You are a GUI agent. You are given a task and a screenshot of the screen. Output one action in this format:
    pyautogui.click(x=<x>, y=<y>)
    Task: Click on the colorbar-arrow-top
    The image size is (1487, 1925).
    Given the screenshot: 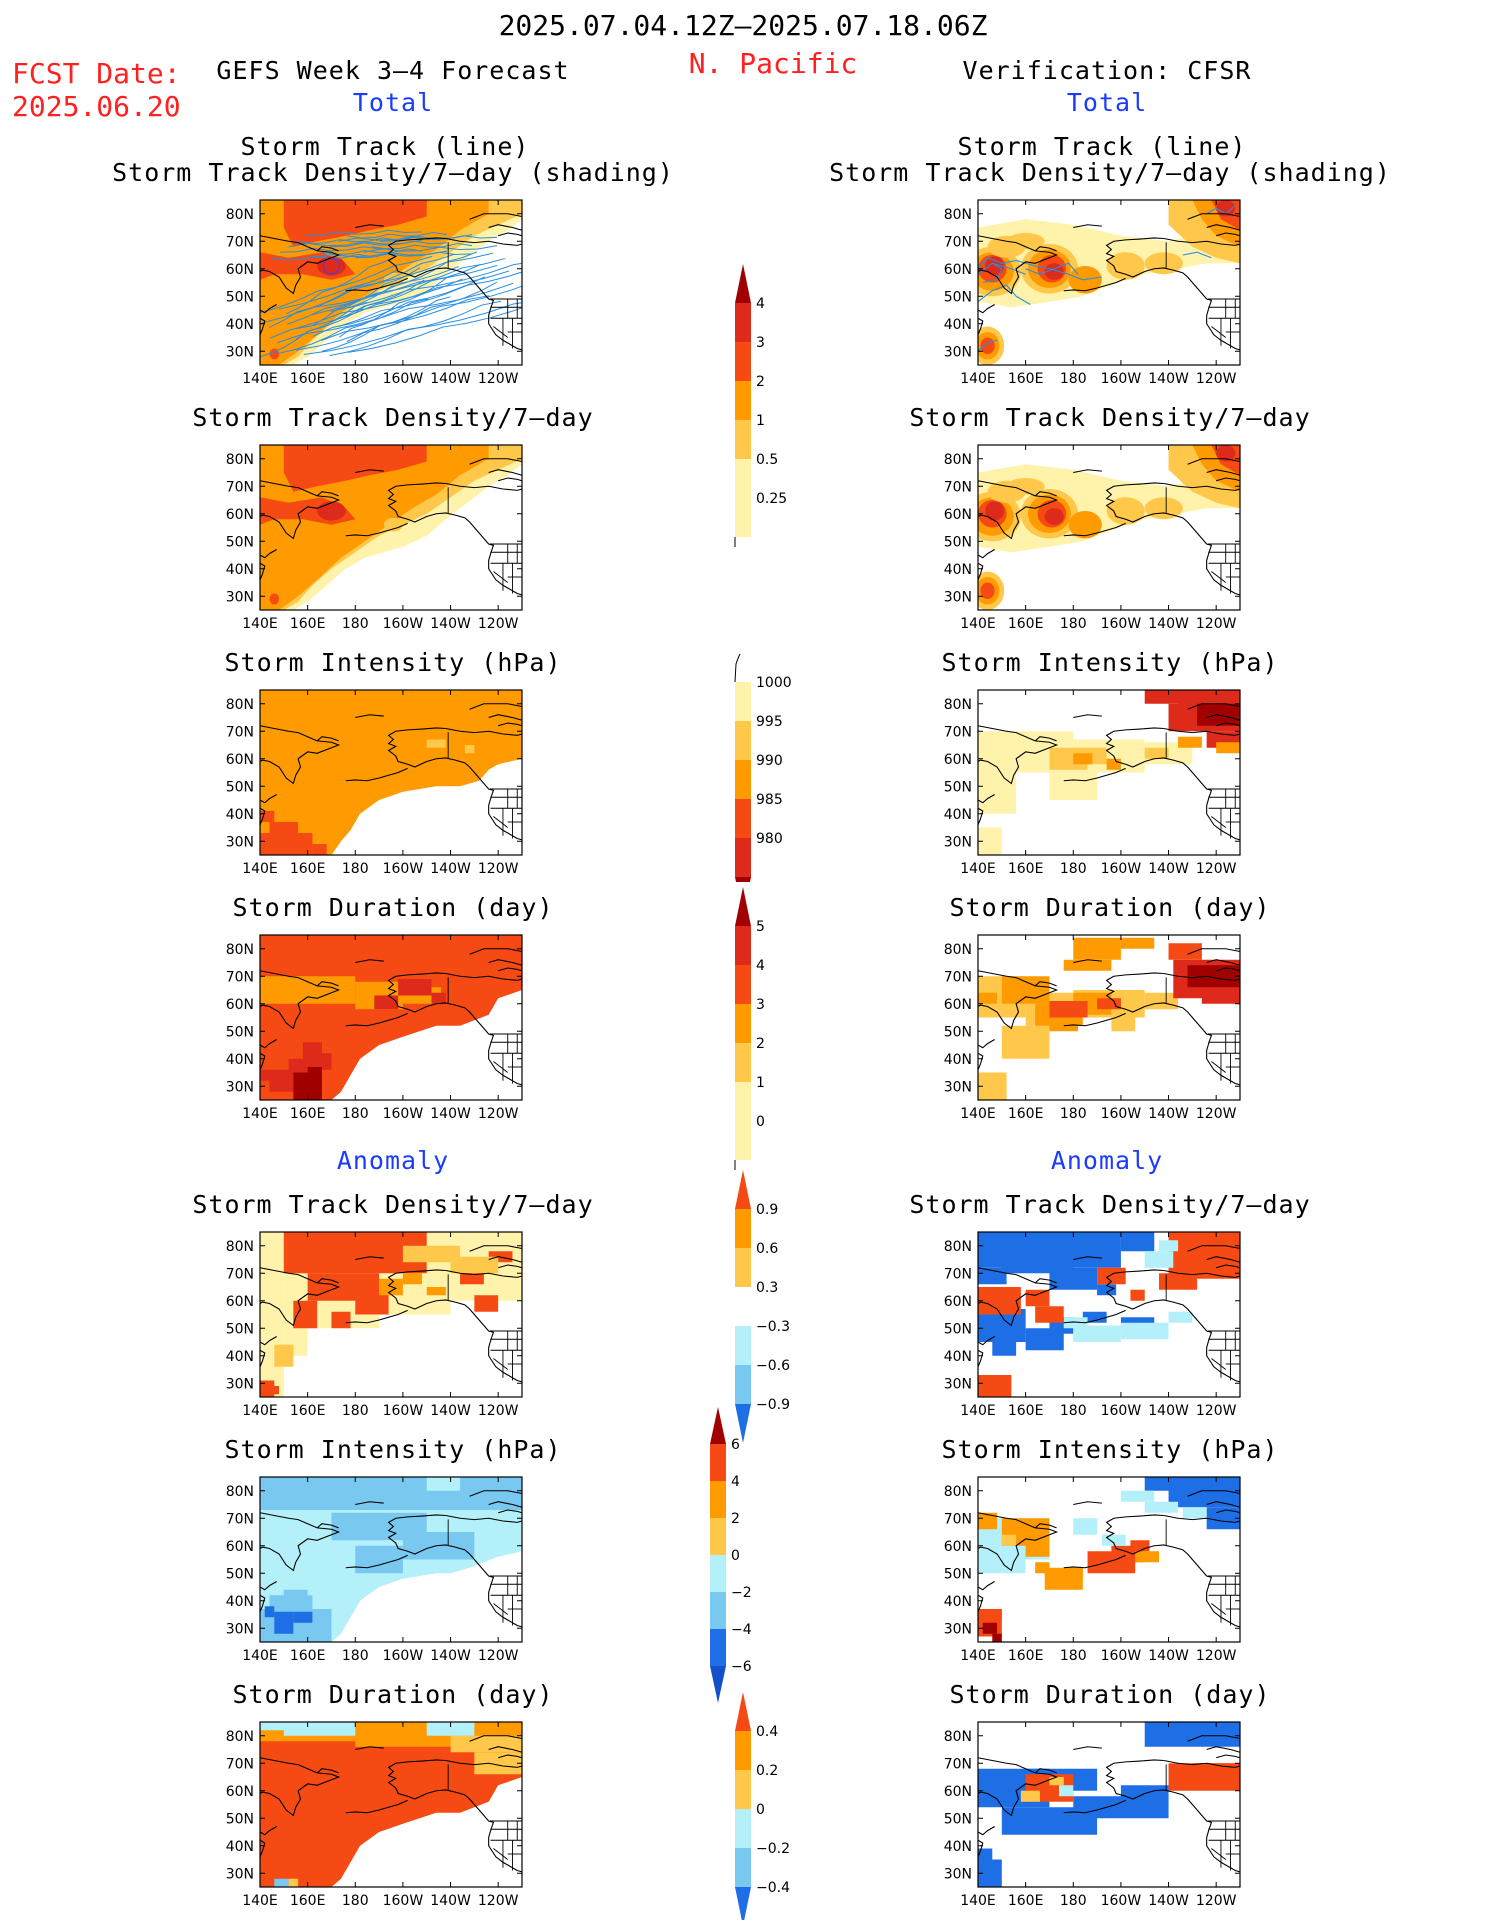 What is the action you would take?
    pyautogui.click(x=743, y=1711)
    